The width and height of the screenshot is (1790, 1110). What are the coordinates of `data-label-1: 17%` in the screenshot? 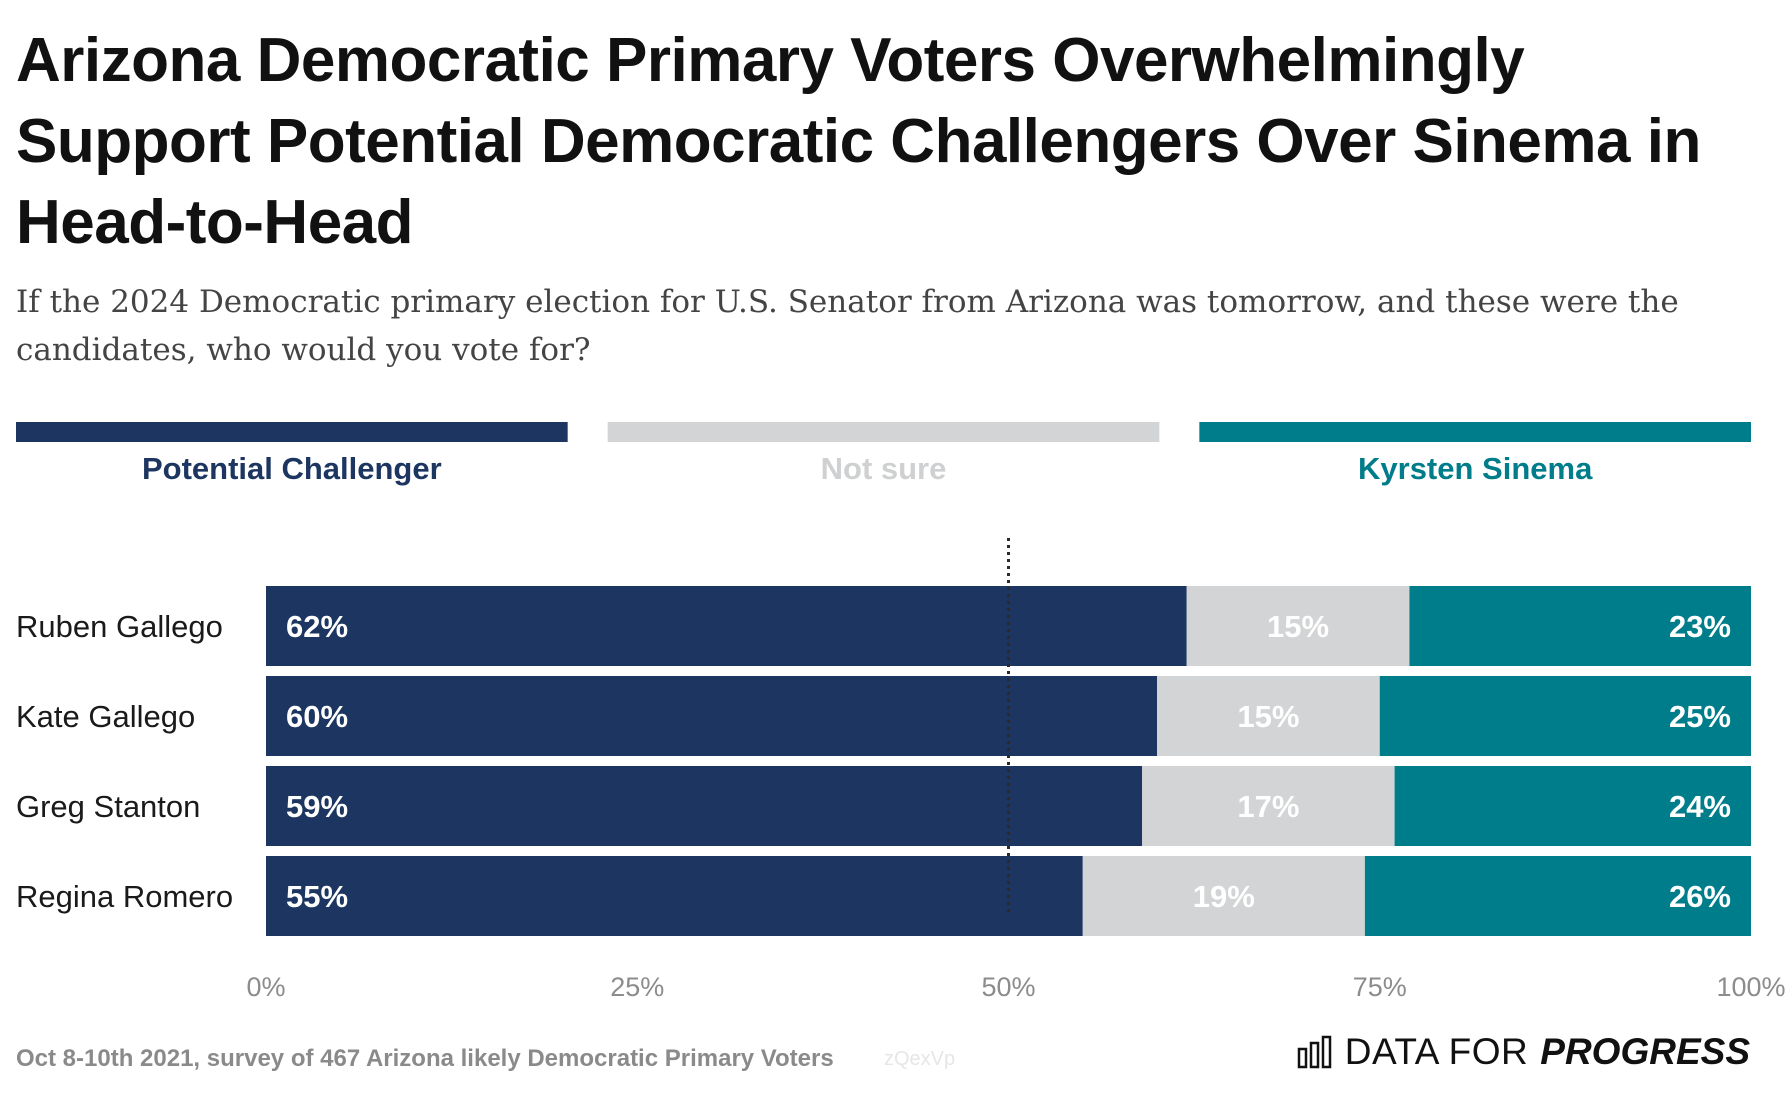 It's located at (1268, 806).